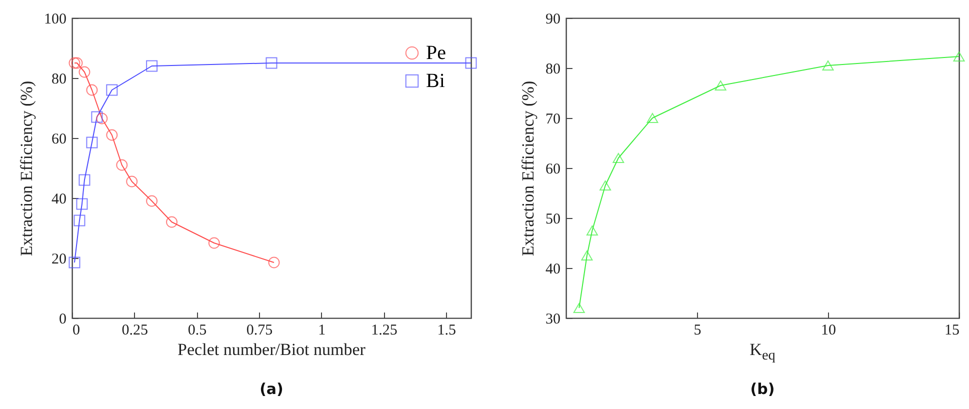 The width and height of the screenshot is (969, 409). I want to click on x-tick-label: 0.25, so click(135, 330).